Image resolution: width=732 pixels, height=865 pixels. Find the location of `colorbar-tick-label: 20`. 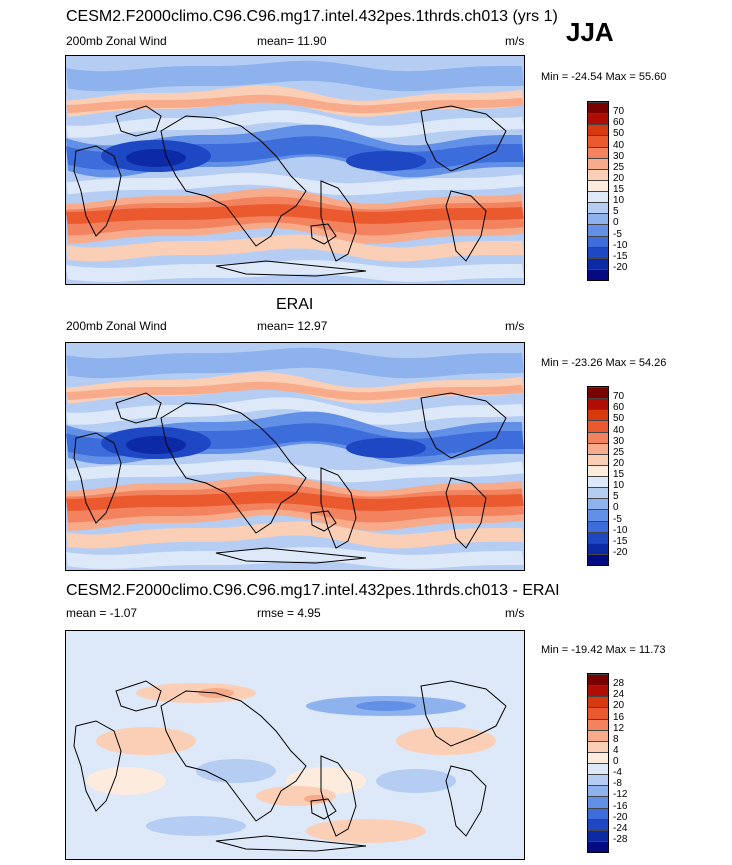

colorbar-tick-label: 20 is located at coordinates (619, 463).